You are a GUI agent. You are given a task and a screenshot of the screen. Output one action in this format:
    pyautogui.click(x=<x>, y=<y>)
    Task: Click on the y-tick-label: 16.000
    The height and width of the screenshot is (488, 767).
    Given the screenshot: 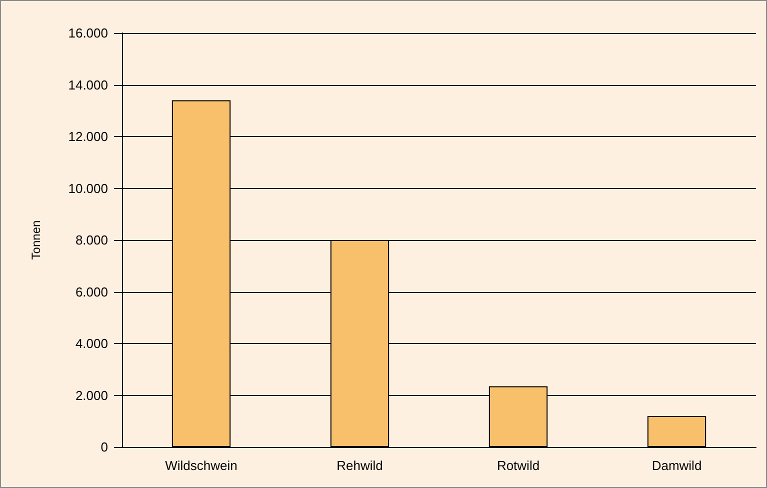 What is the action you would take?
    pyautogui.click(x=88, y=33)
    